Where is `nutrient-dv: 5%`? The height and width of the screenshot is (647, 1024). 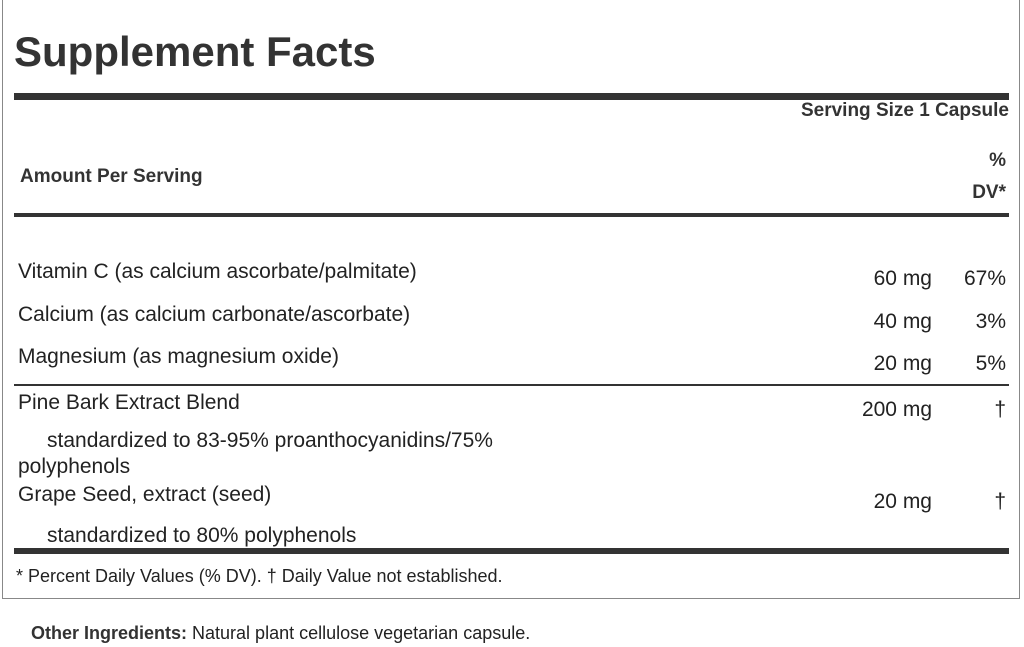 nutrient-dv: 5% is located at coordinates (990, 363).